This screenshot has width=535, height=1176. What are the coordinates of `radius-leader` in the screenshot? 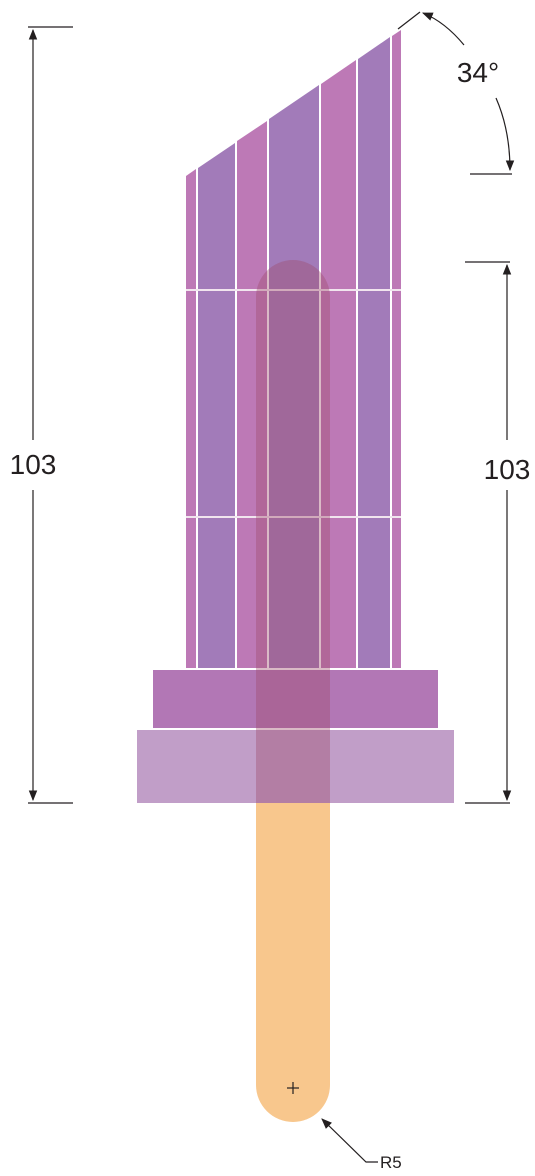 It's located at (349, 1140).